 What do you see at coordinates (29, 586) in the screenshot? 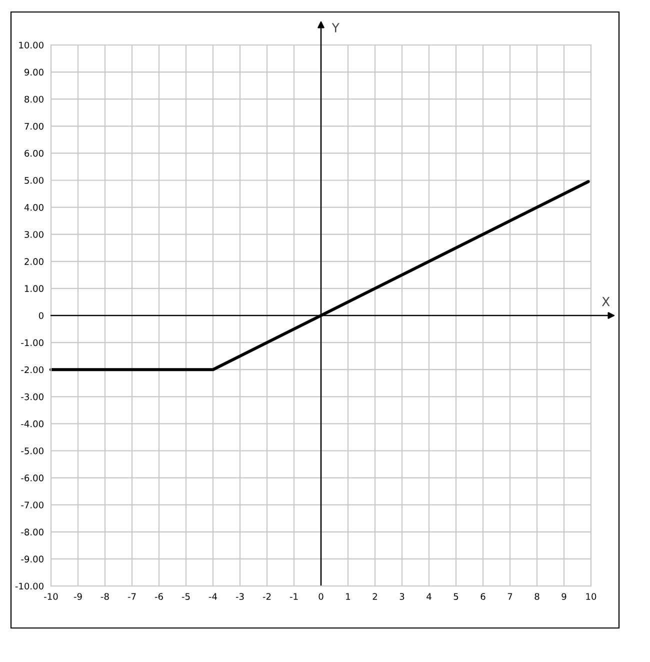
I see `y-tick-label: -10.00` at bounding box center [29, 586].